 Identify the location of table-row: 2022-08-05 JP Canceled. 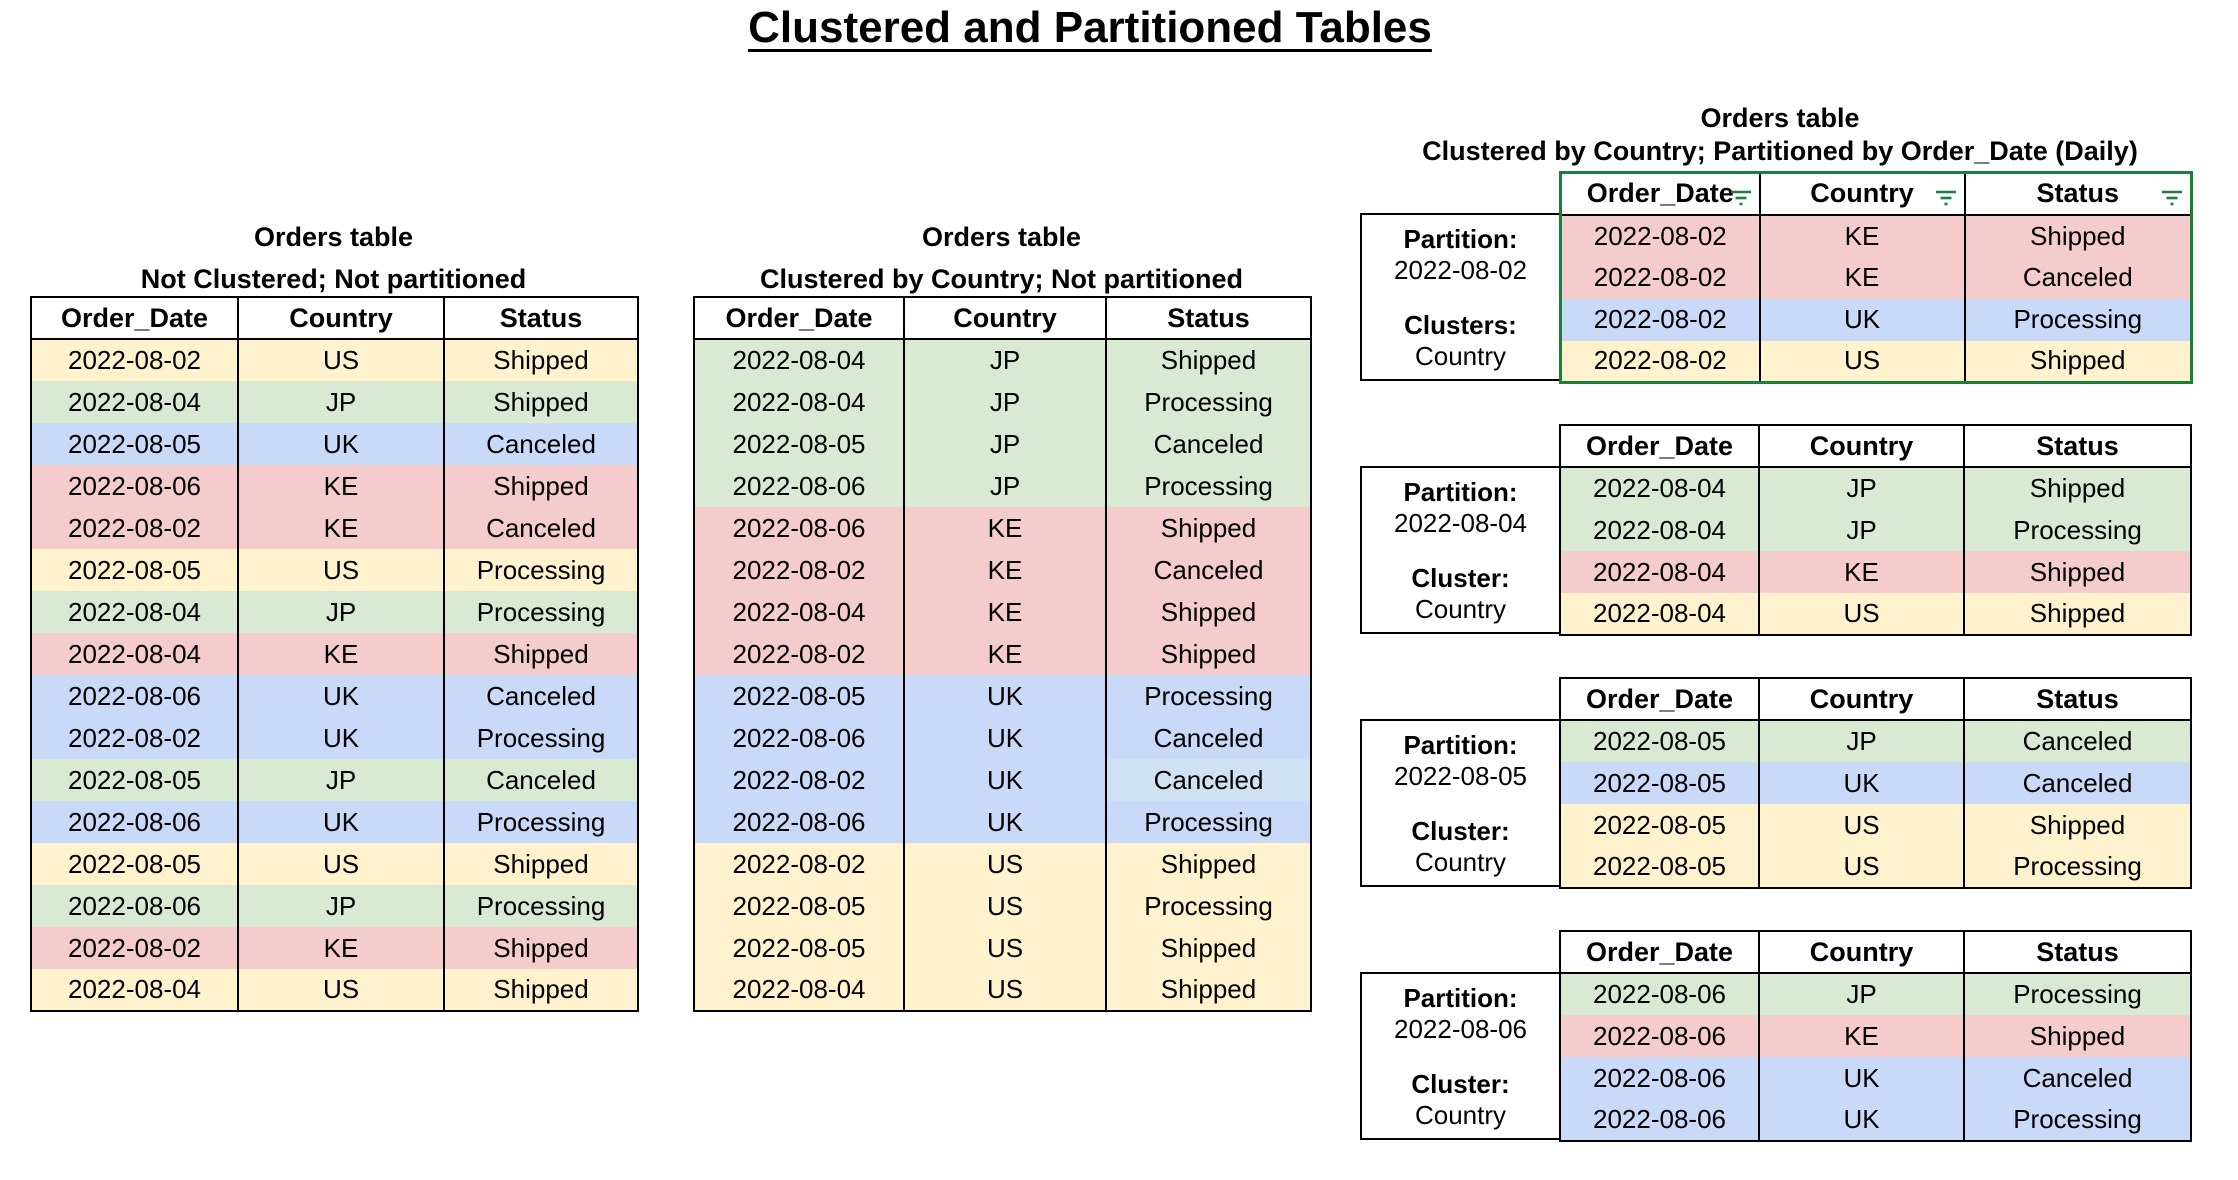
(334, 780).